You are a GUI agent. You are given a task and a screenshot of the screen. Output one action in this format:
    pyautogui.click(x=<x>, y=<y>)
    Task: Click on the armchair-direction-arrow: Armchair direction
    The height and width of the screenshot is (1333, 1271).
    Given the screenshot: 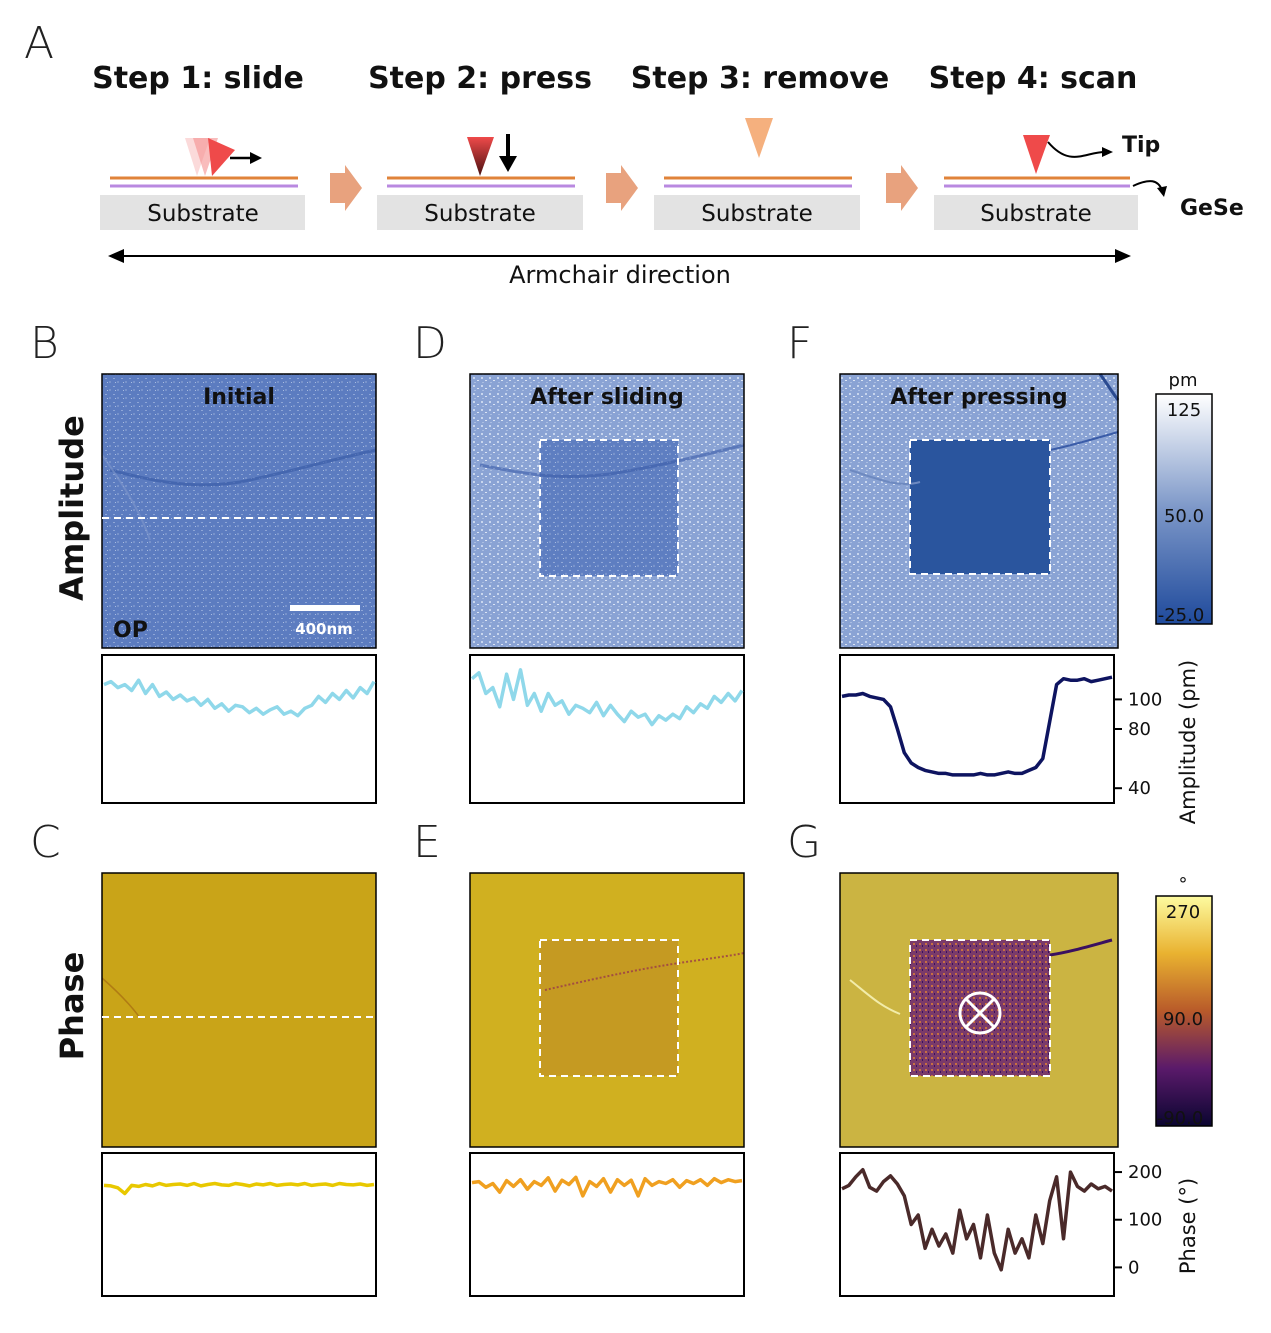 What is the action you would take?
    pyautogui.click(x=619, y=269)
    